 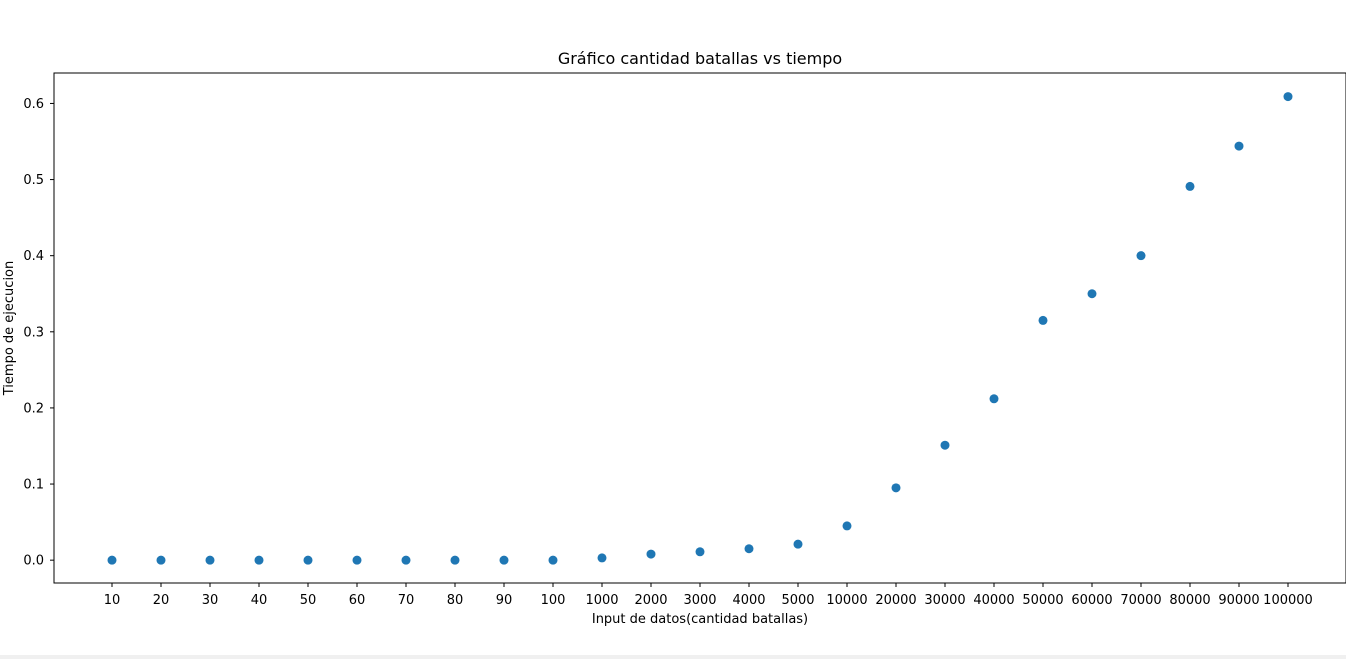 I want to click on x-tick-label: 30000, so click(x=944, y=600).